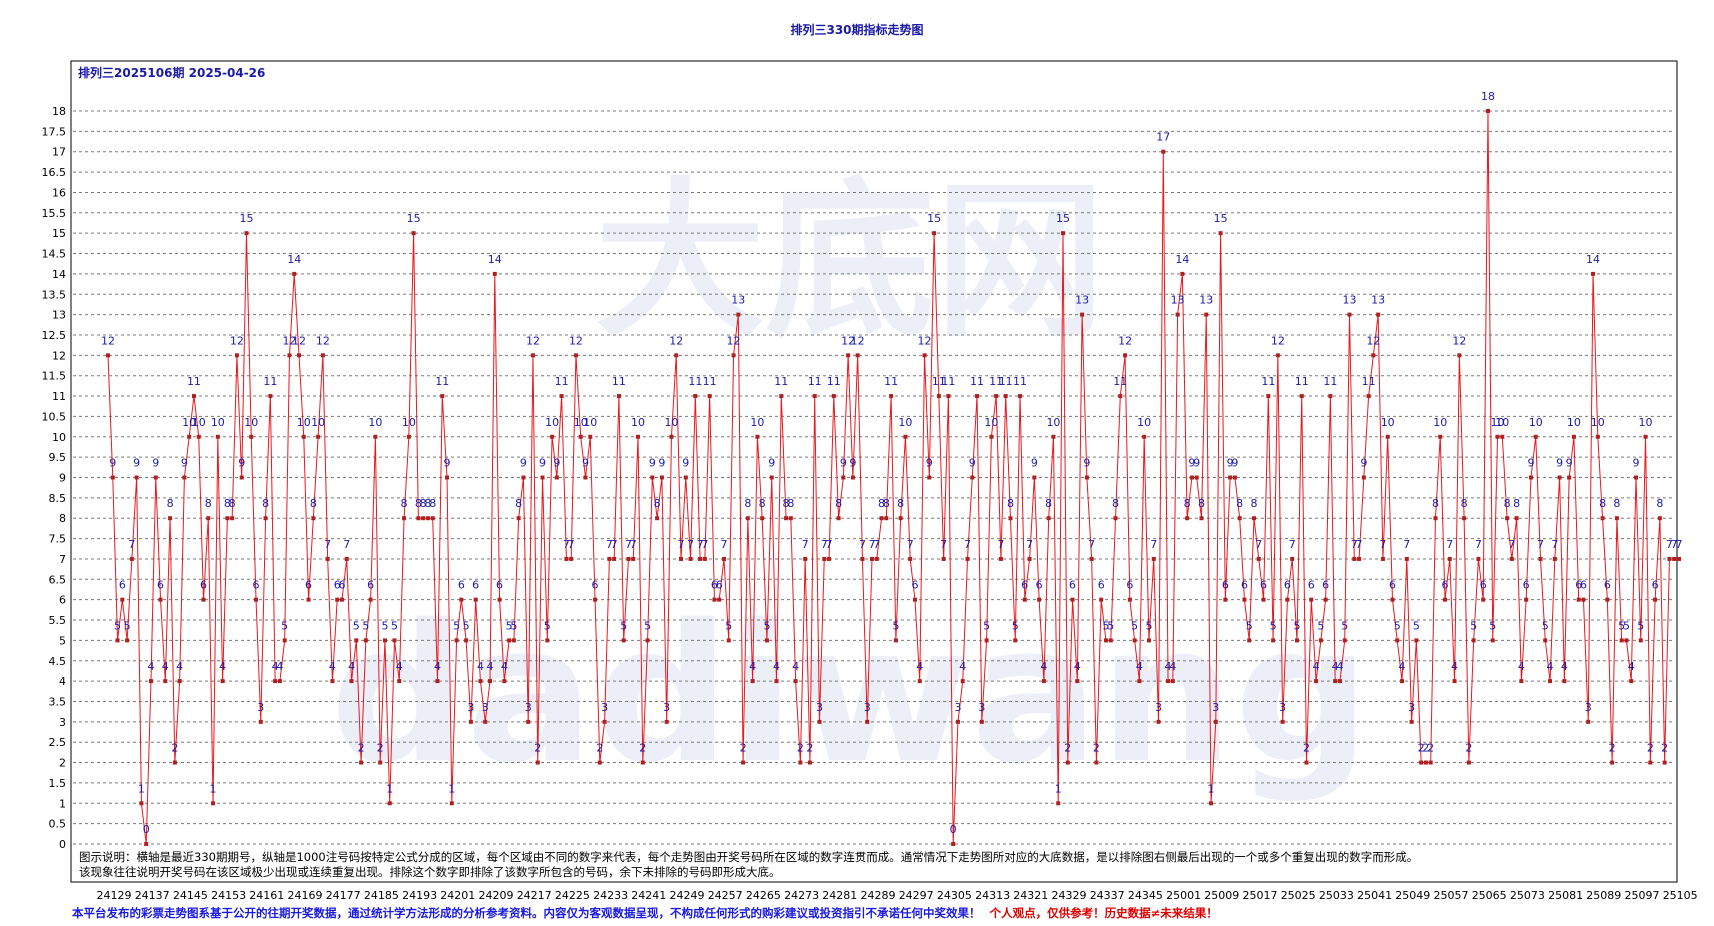 The image size is (1714, 926). I want to click on data-label: 1, so click(213, 788).